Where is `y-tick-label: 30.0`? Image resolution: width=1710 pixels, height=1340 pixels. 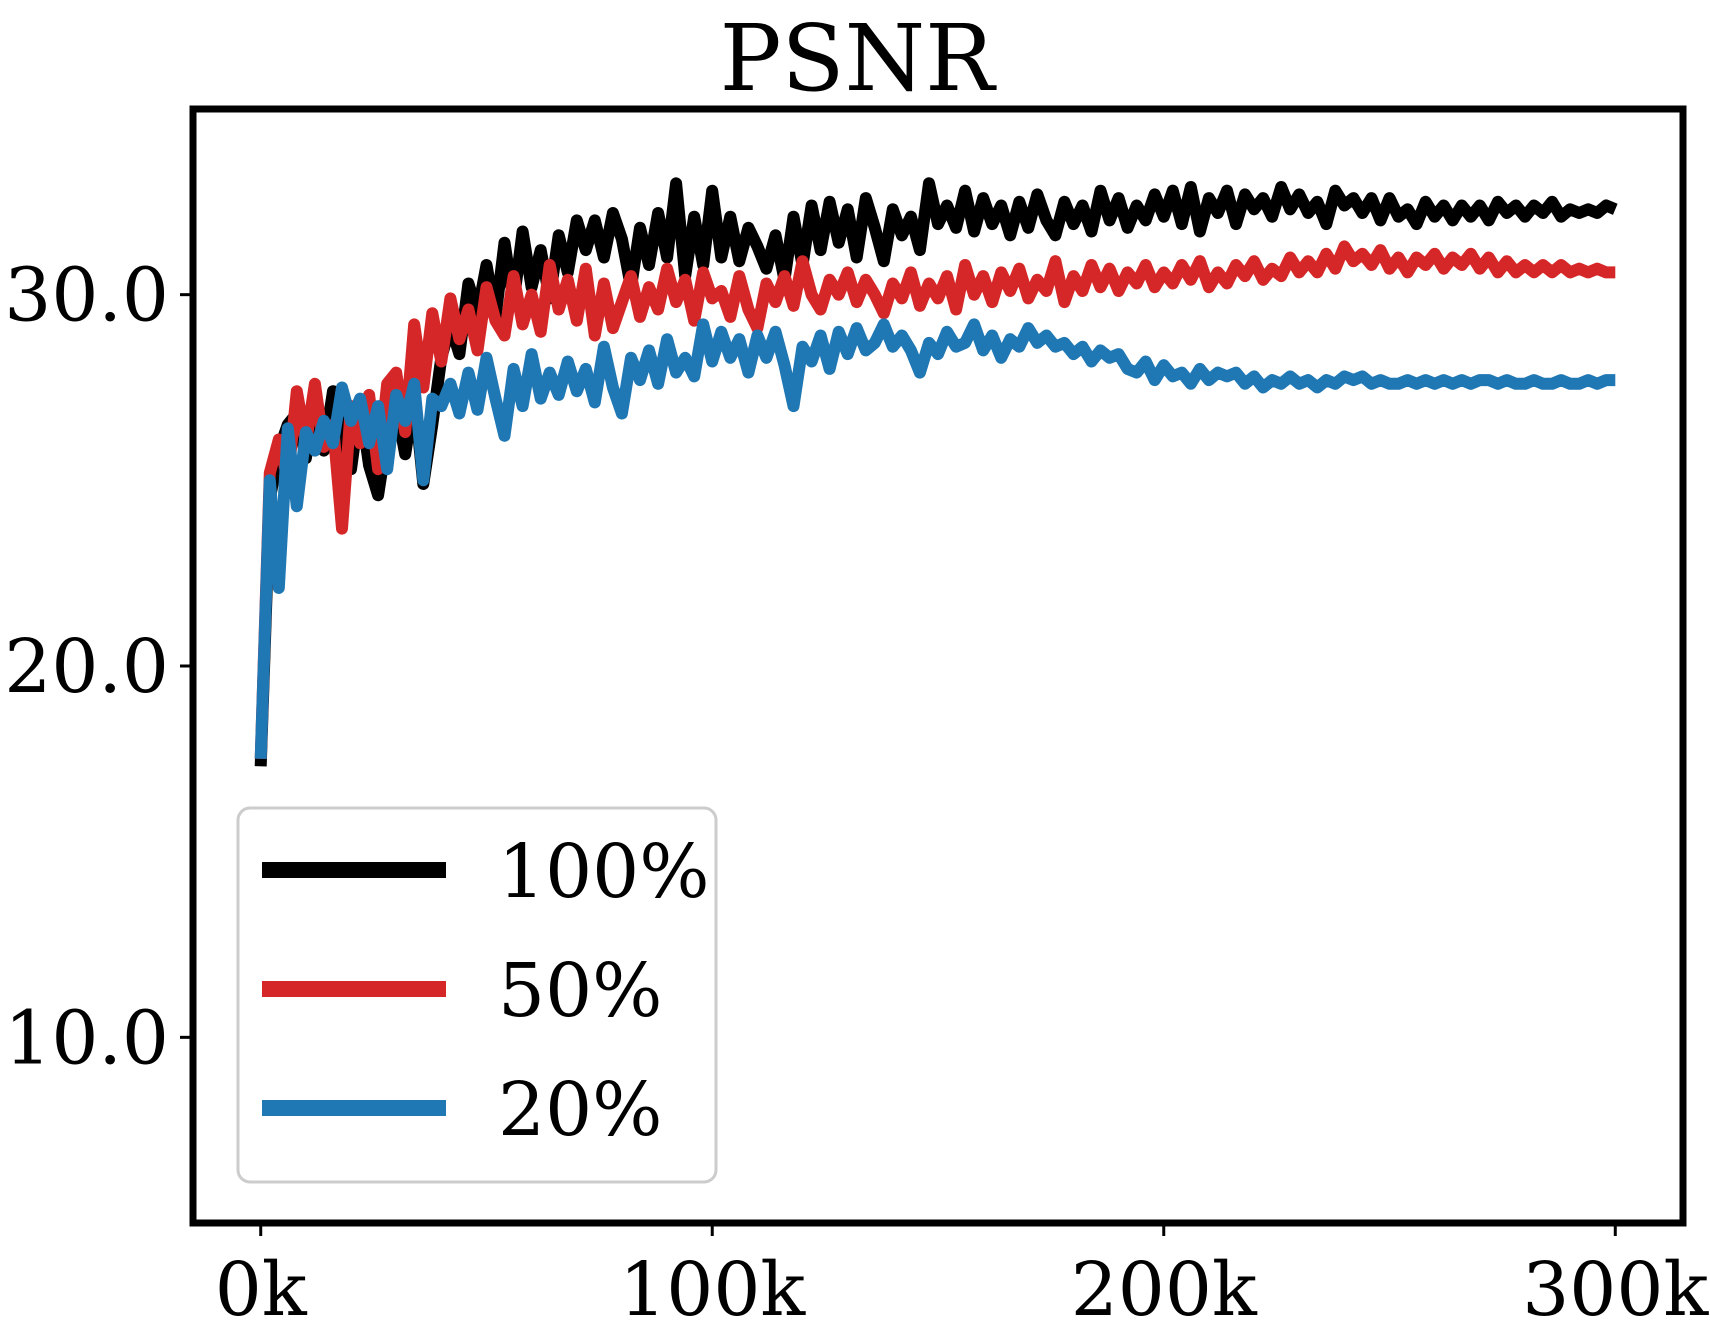 y-tick-label: 30.0 is located at coordinates (86, 296).